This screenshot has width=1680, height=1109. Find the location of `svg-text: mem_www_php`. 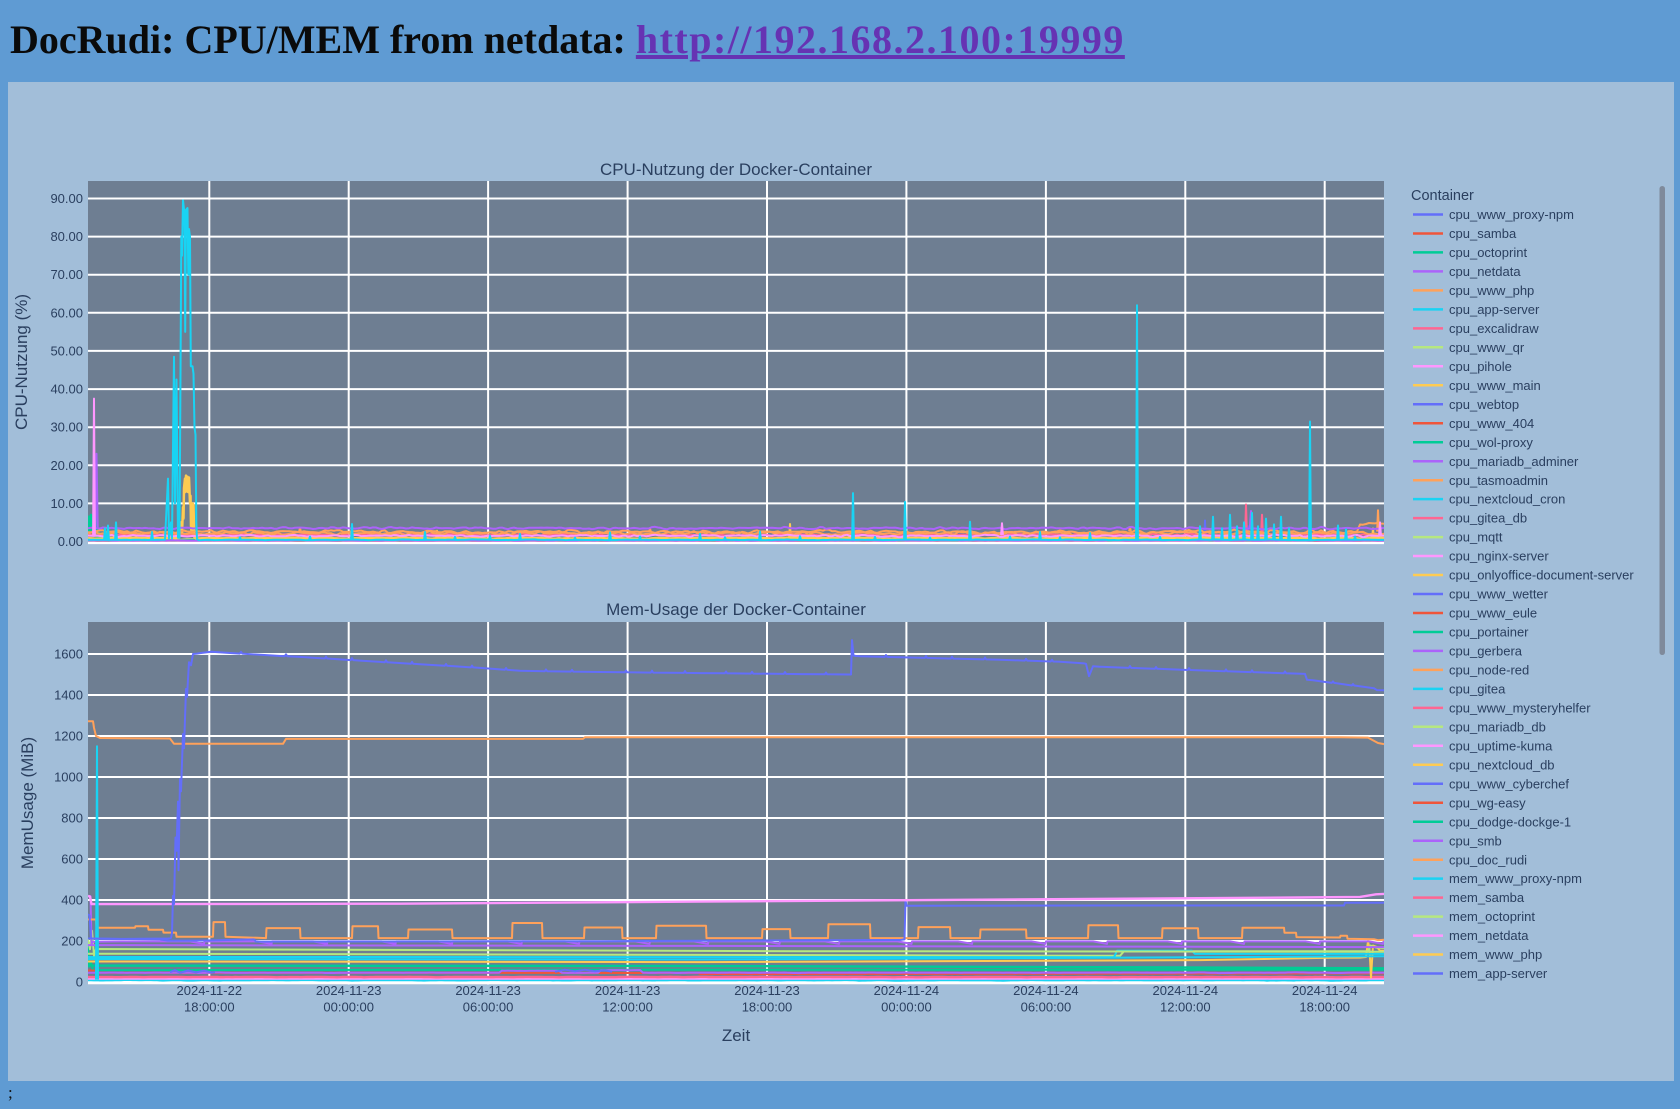

svg-text: mem_www_php is located at coordinates (1495, 954).